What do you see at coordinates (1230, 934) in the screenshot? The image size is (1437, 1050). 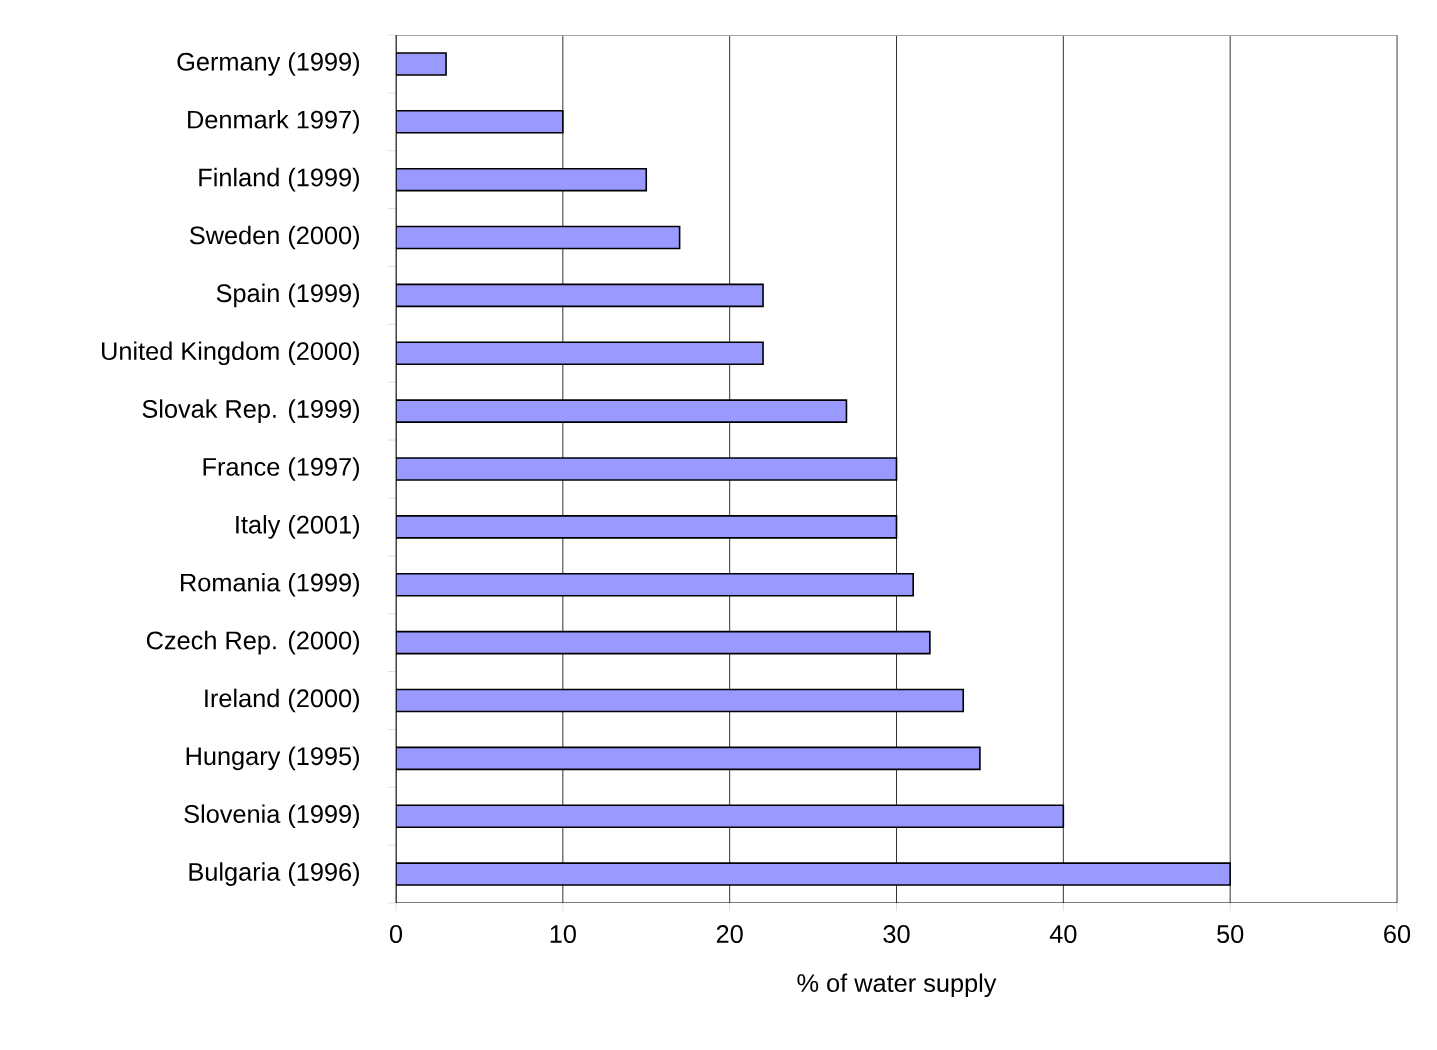 I see `x-tick-label: 50` at bounding box center [1230, 934].